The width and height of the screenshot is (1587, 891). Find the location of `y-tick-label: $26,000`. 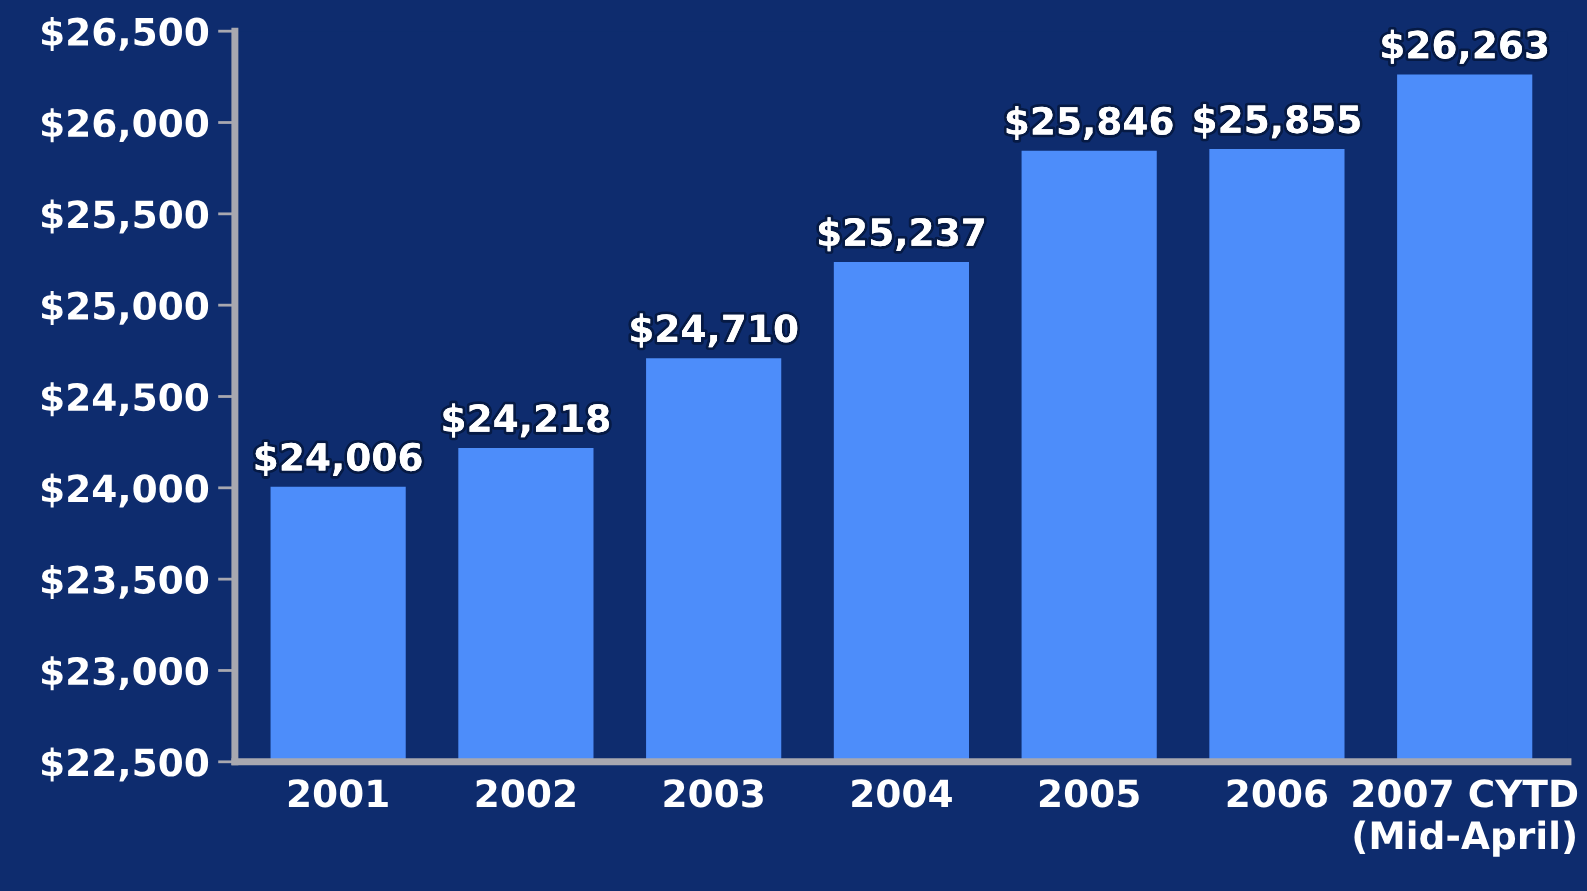

y-tick-label: $26,000 is located at coordinates (125, 125).